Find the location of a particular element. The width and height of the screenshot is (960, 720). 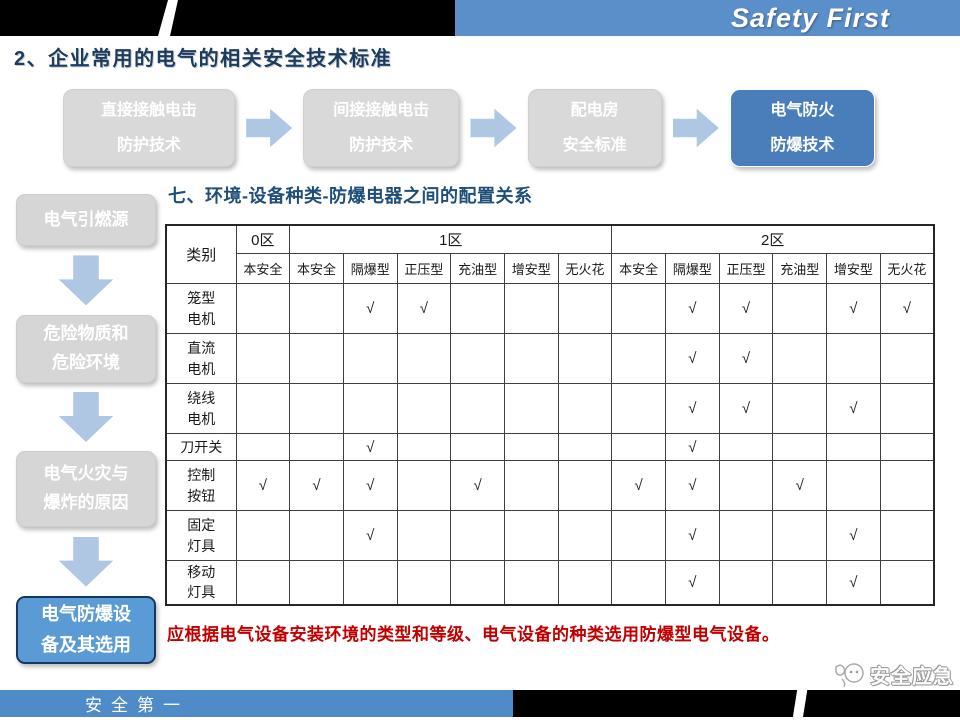

flow-step-fire-explosion-protection: 电气防火 防爆技术 is located at coordinates (802, 128).